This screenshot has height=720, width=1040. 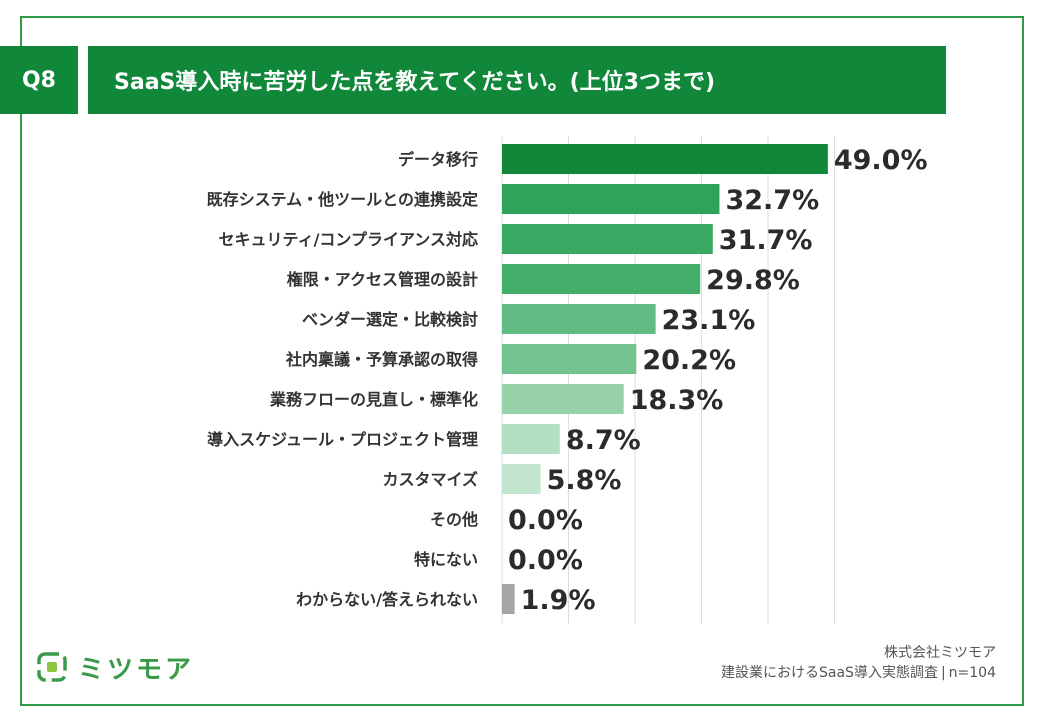 What do you see at coordinates (373, 399) in the screenshot?
I see `category-label: 業務フローの見直し・標準化` at bounding box center [373, 399].